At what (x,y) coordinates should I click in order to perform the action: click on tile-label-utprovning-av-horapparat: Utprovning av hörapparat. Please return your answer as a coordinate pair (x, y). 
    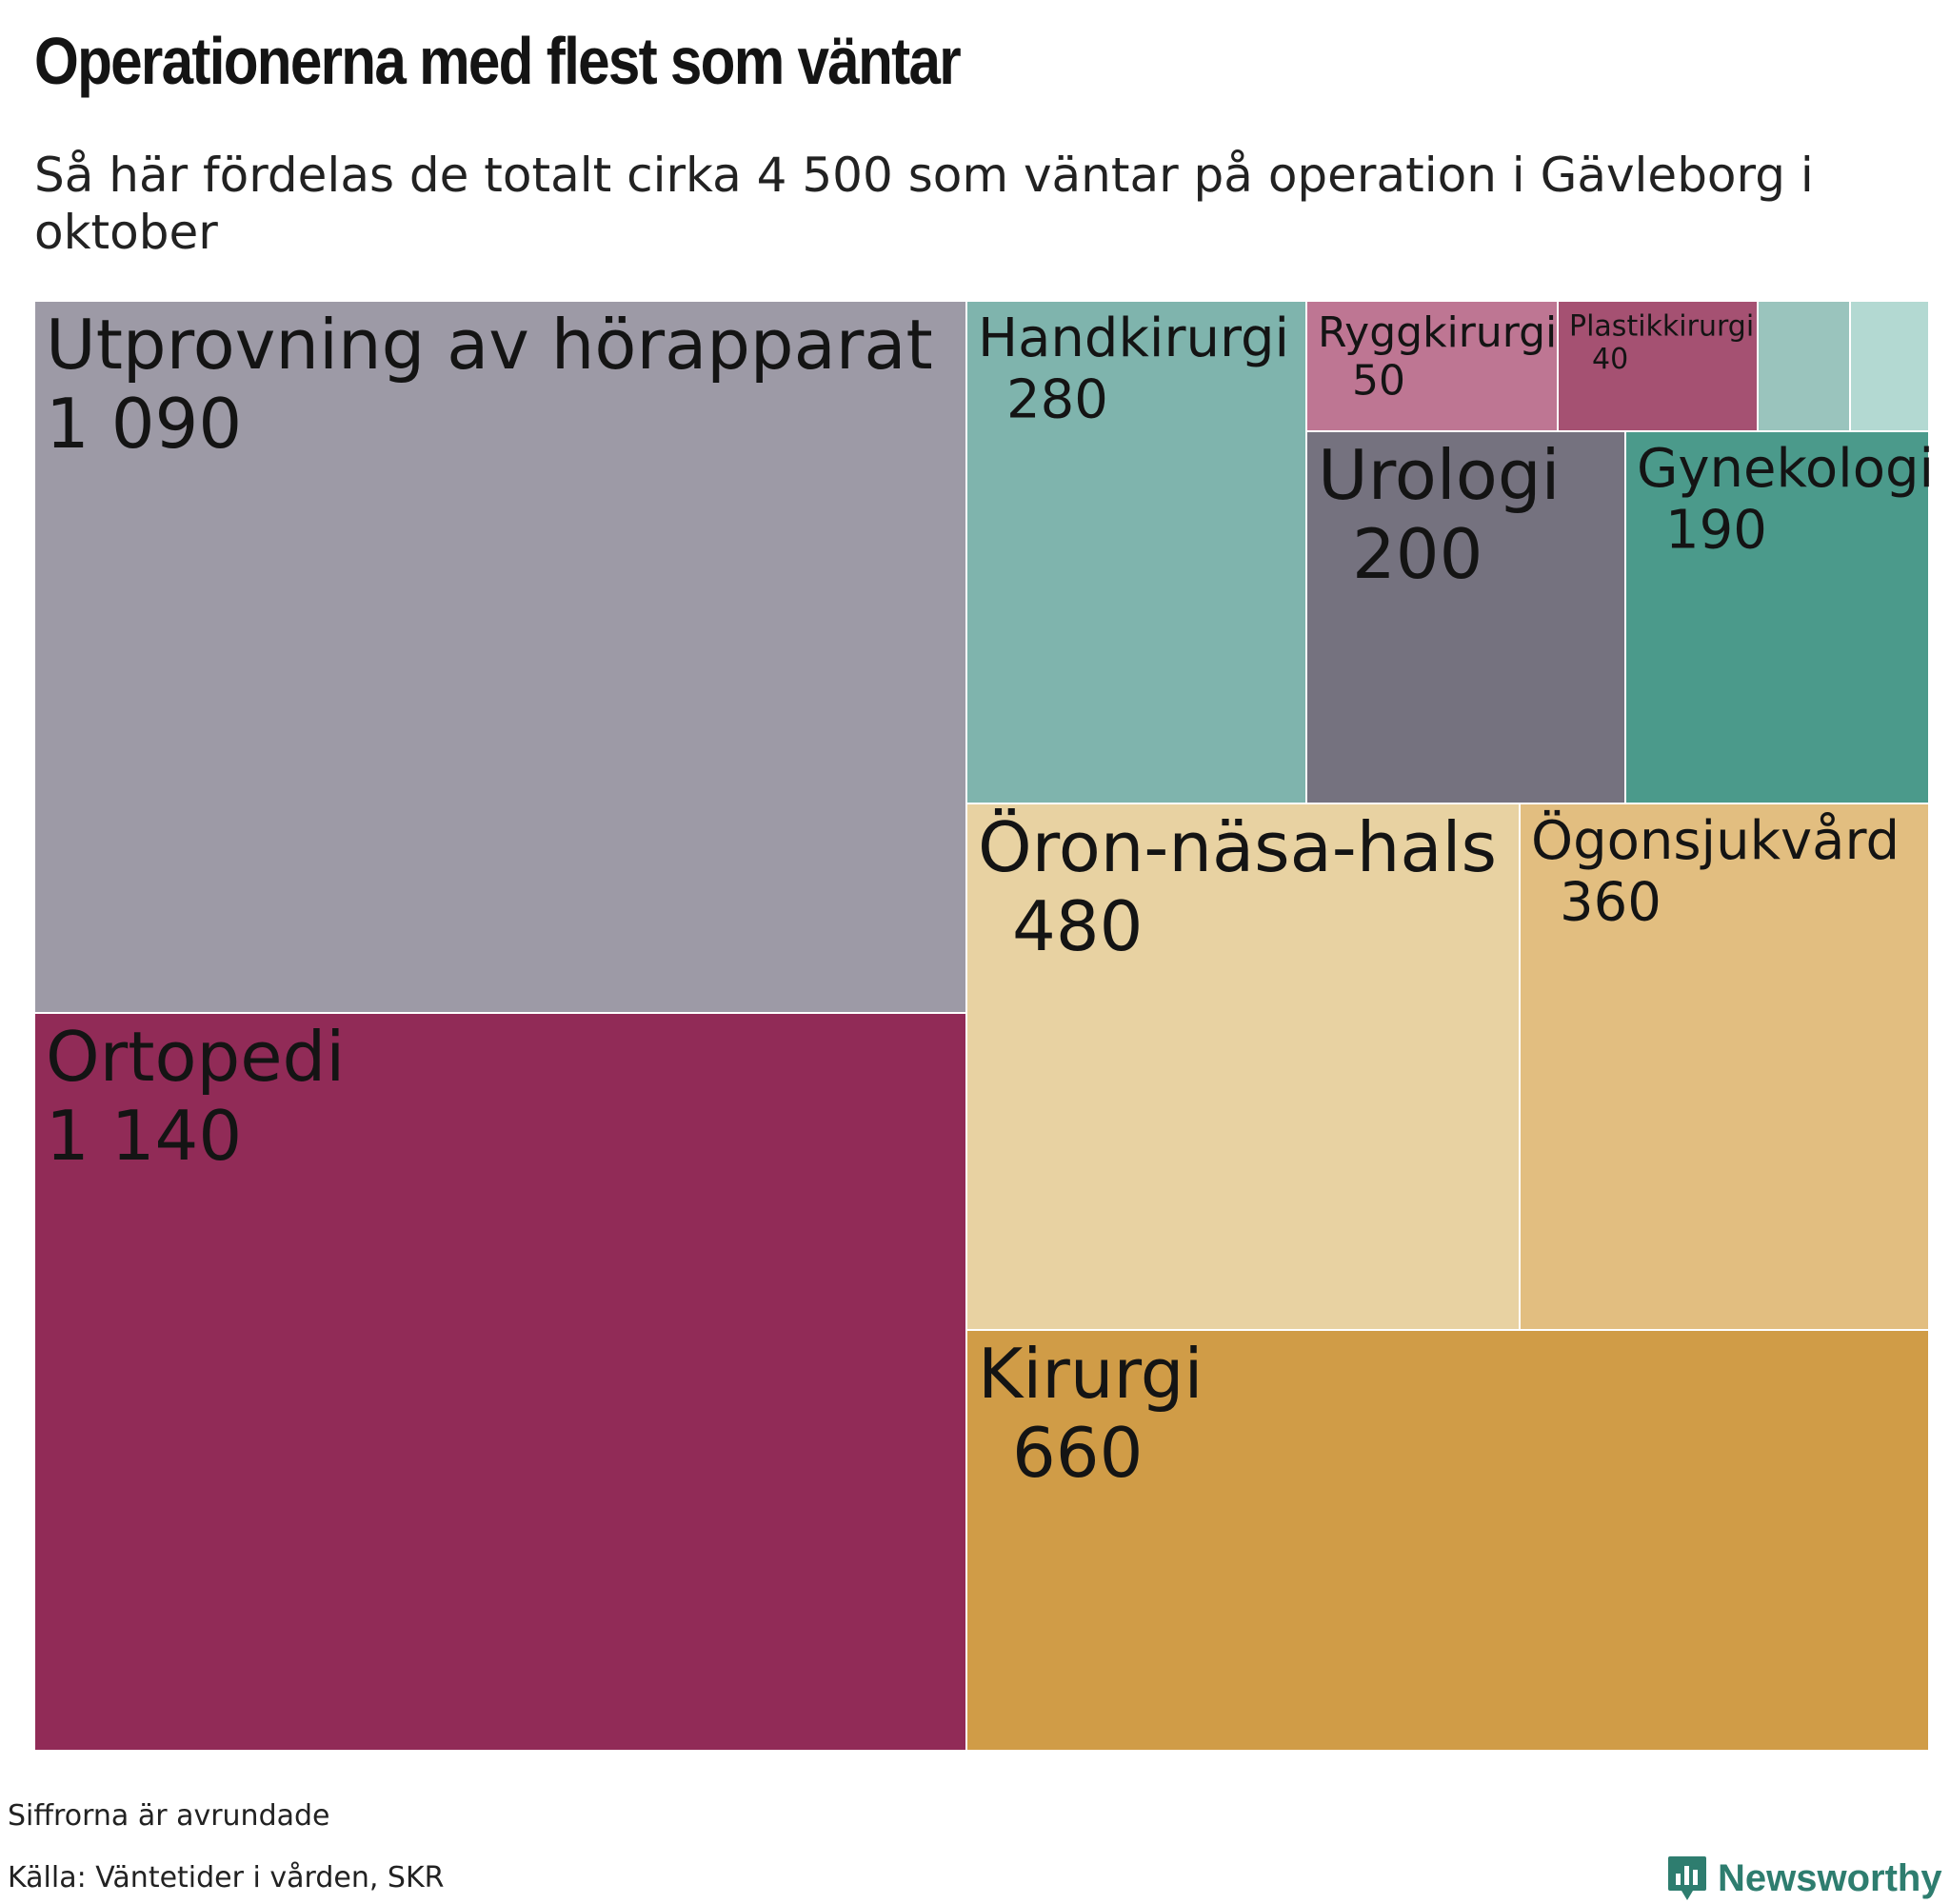
    Looking at the image, I should click on (489, 345).